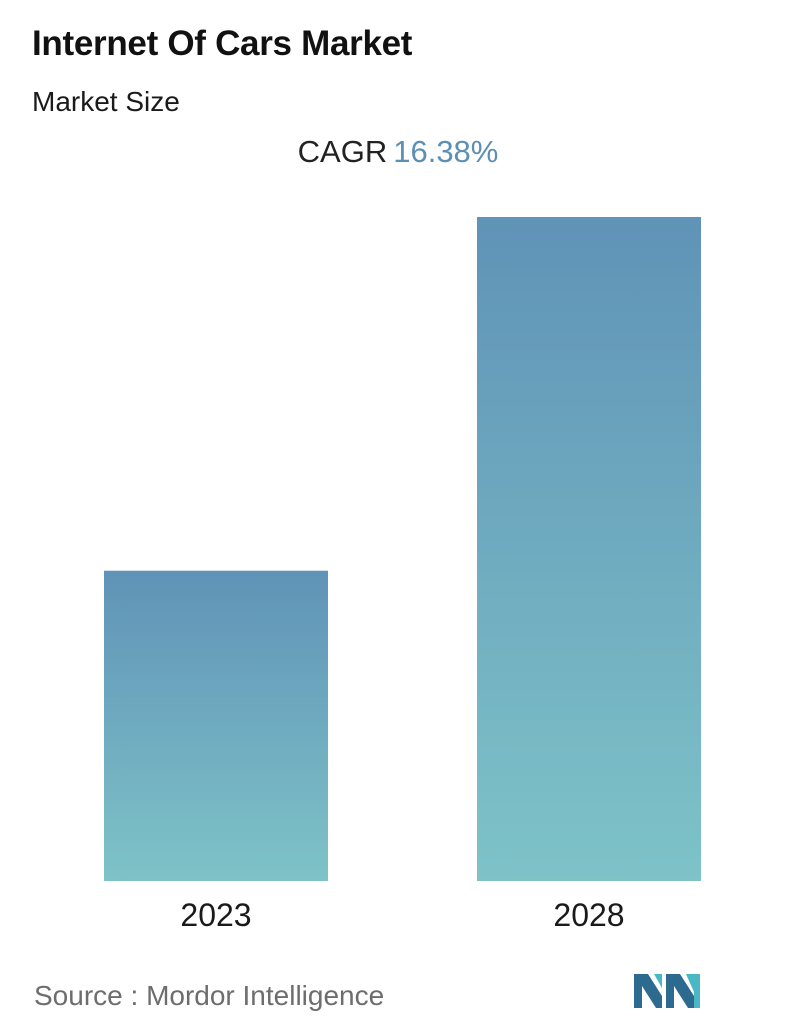  Describe the element at coordinates (446, 151) in the screenshot. I see `cagr-value: 16.38%` at that location.